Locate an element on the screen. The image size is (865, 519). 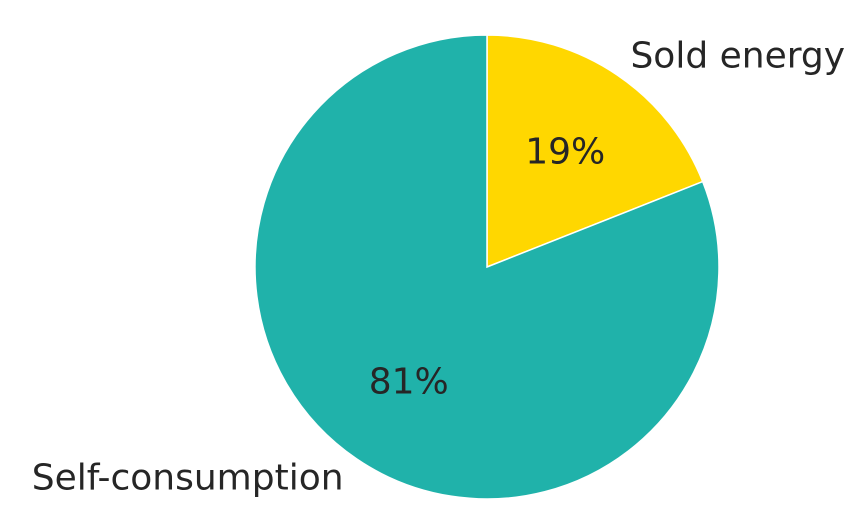
pie-category-label: Self-consumption is located at coordinates (188, 478).